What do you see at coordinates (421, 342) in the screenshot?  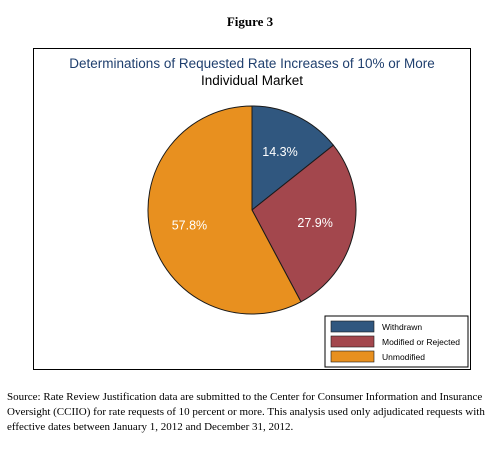 I see `legend-label: Modified or Rejected` at bounding box center [421, 342].